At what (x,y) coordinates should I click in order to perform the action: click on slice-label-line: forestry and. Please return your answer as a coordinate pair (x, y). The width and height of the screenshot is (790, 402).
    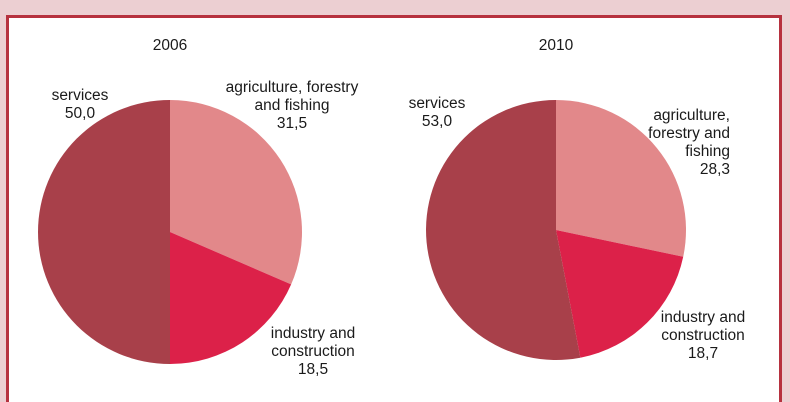
    Looking at the image, I should click on (689, 133).